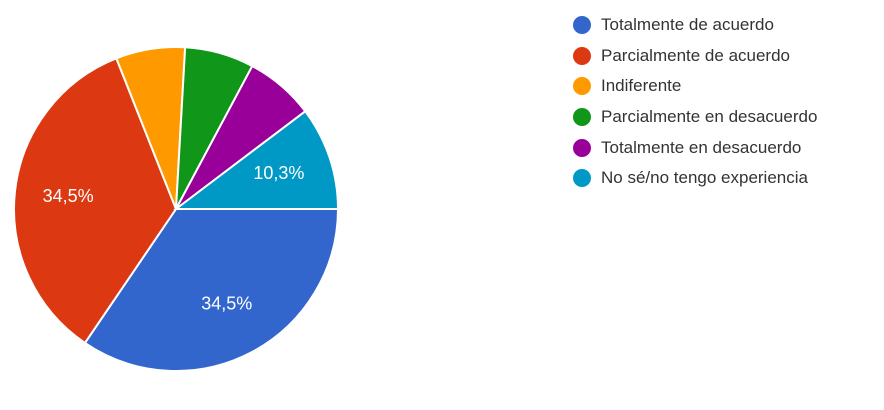  Describe the element at coordinates (695, 86) in the screenshot. I see `legend-item-indiferente: Indiferente` at that location.